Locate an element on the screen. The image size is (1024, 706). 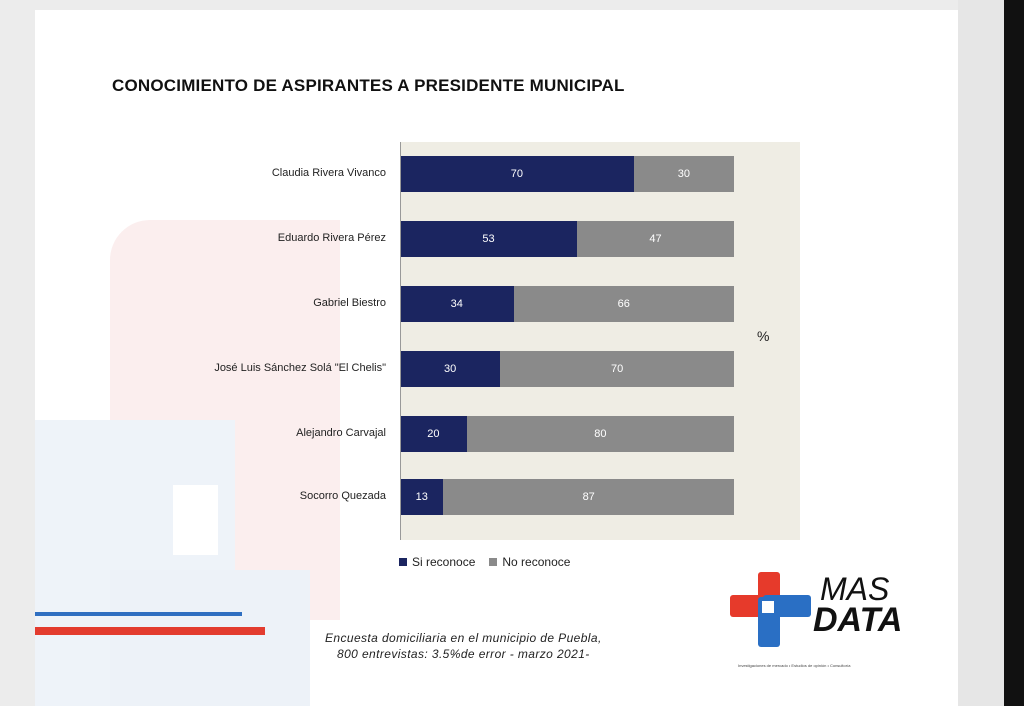
bar-no-reconoce: 47 is located at coordinates (655, 239).